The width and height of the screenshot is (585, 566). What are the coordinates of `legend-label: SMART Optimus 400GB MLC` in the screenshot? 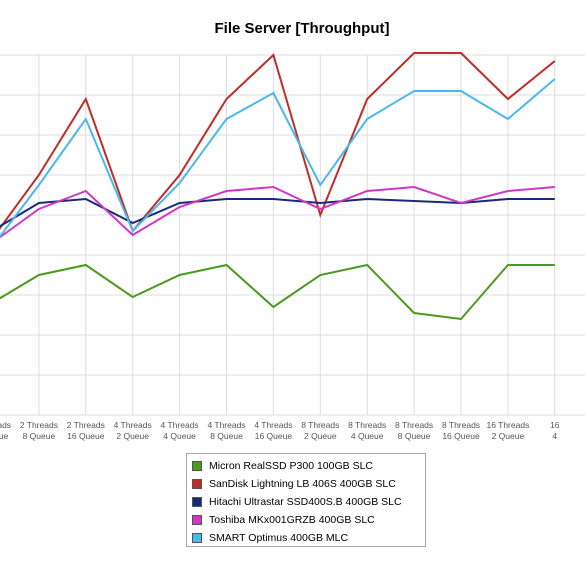 It's located at (279, 538).